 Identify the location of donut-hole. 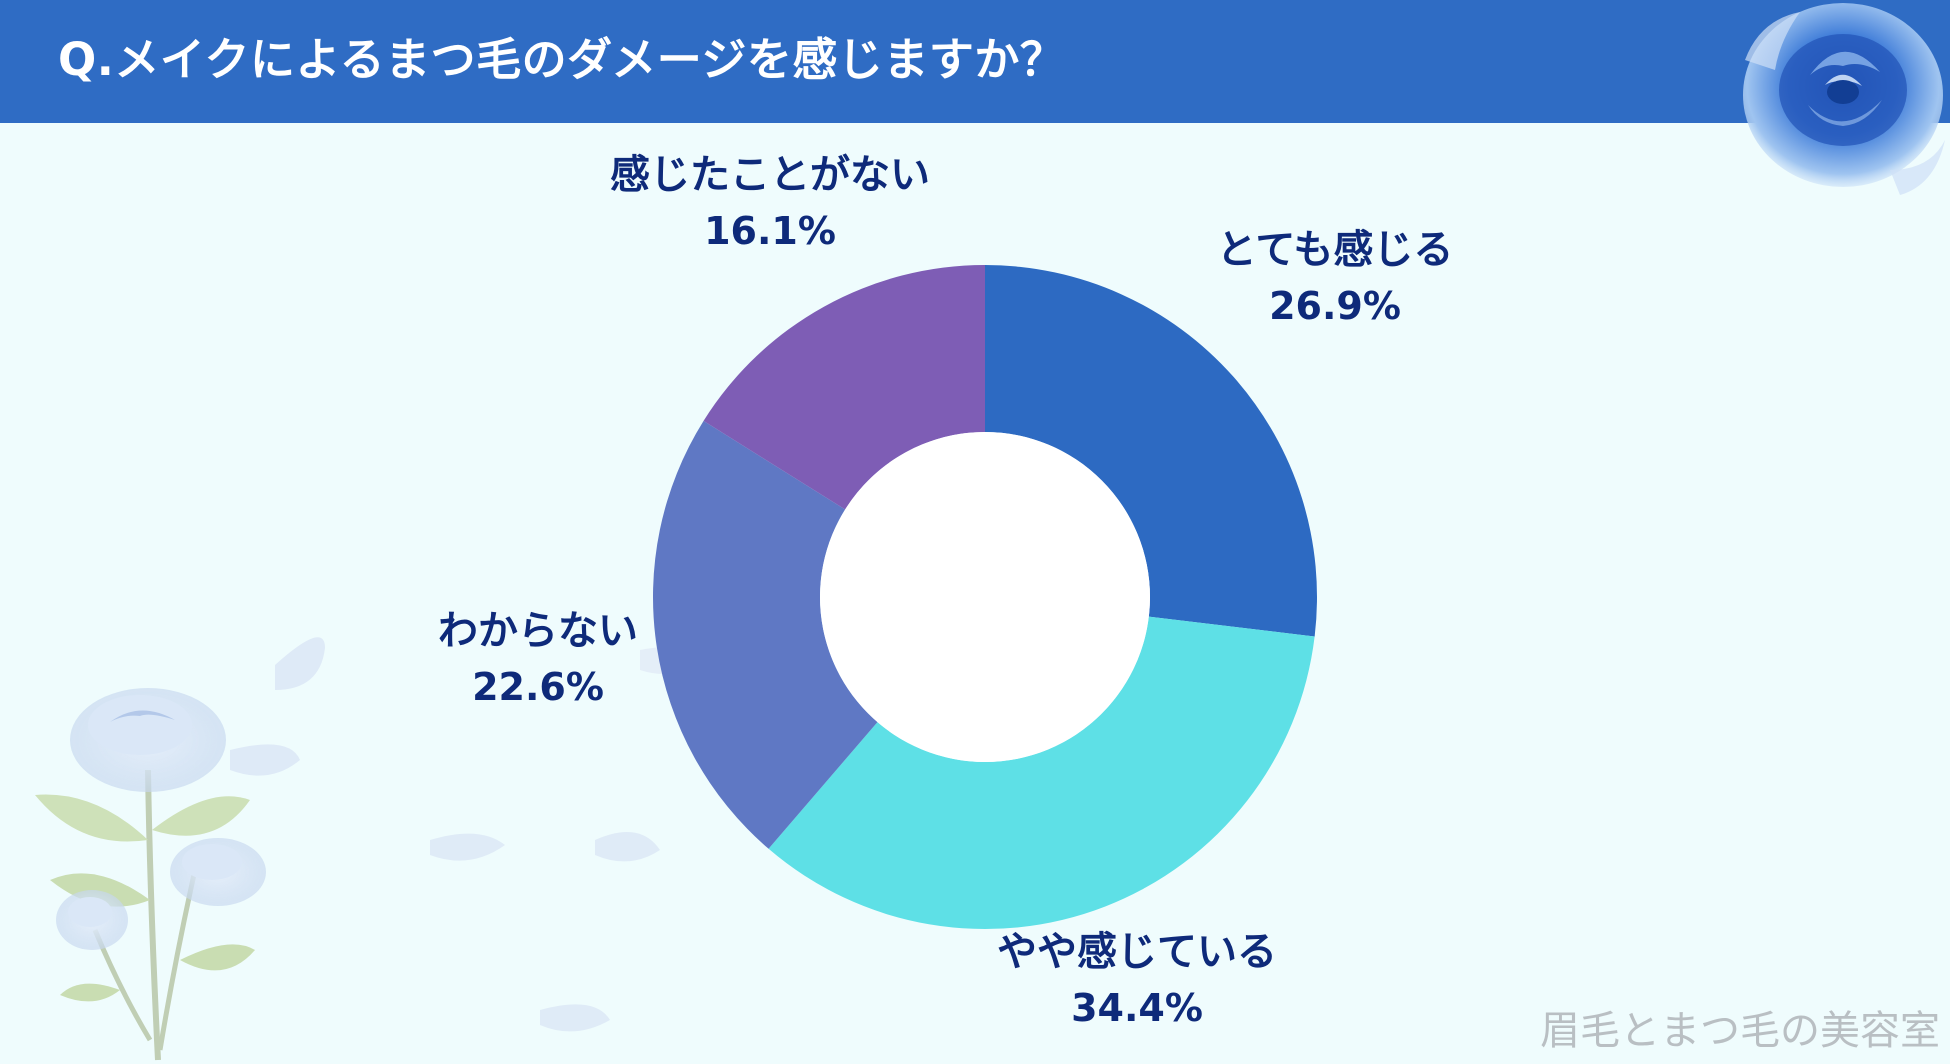
(985, 597).